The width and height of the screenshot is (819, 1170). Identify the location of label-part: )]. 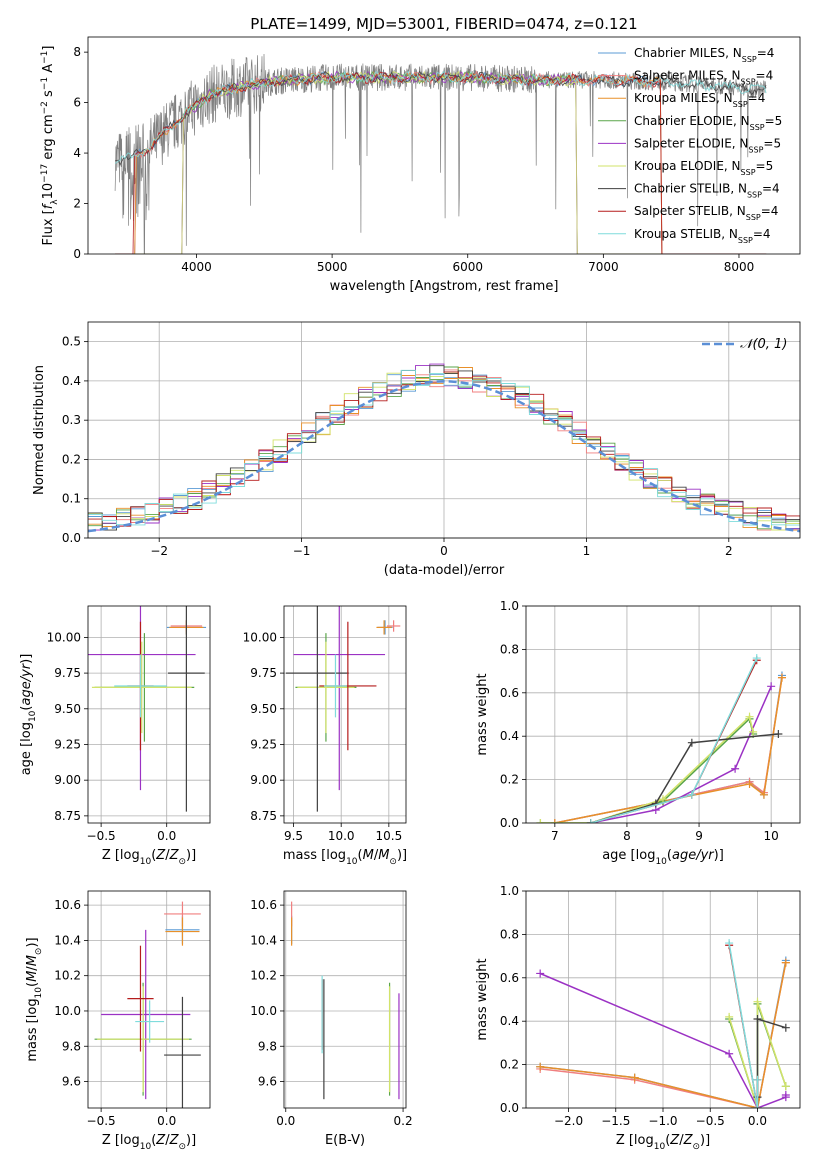
(191, 1140).